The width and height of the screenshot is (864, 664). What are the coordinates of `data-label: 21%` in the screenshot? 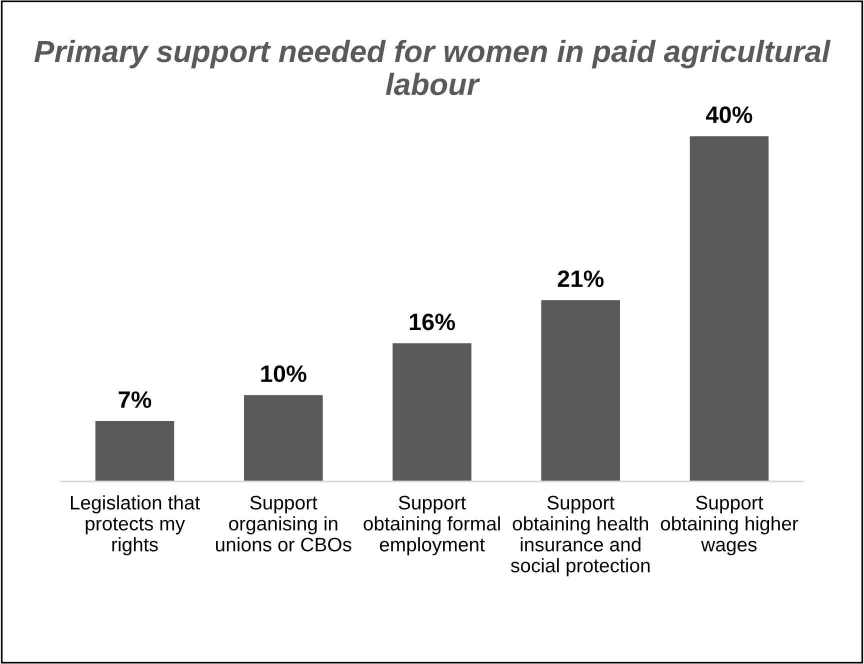 It's located at (581, 279).